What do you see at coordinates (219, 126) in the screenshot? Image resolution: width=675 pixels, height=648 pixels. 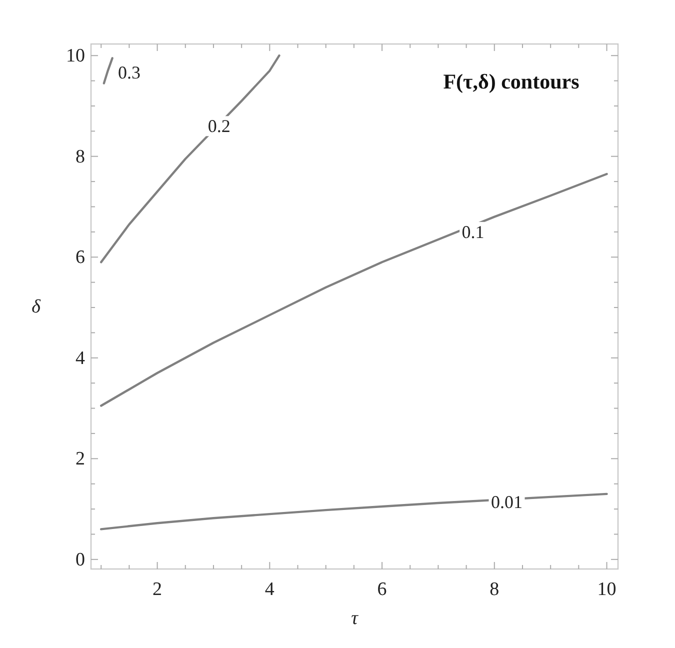 I see `annotation: 0.2` at bounding box center [219, 126].